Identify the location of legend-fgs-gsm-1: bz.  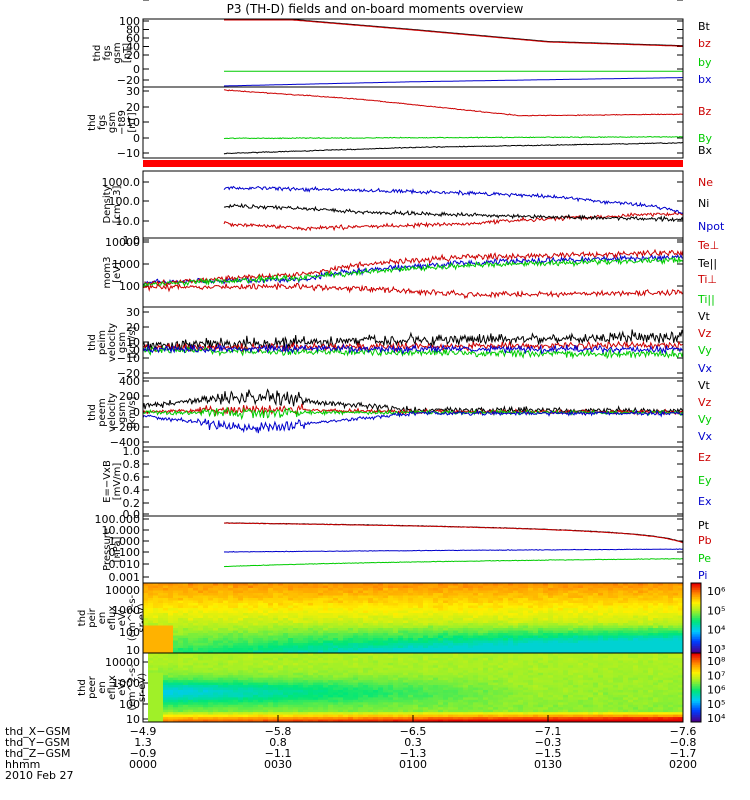
(704, 43).